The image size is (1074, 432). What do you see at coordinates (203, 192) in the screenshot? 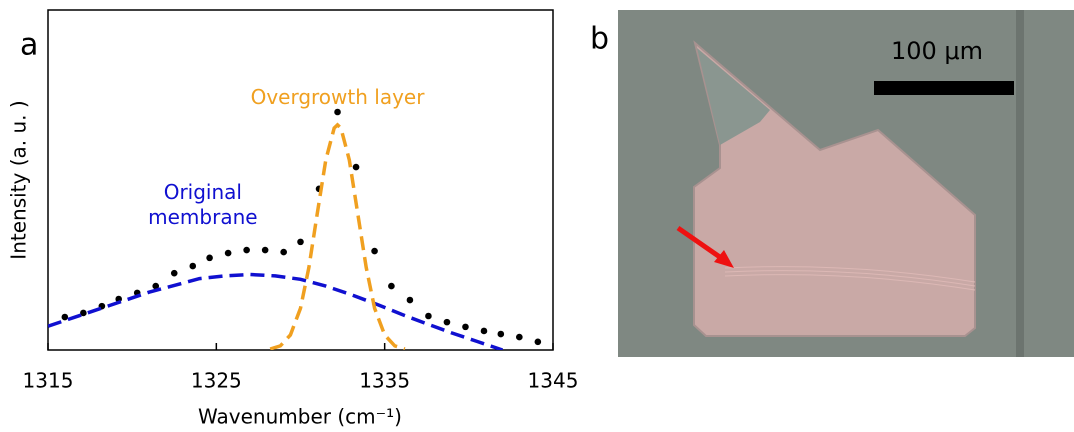
I see `annotation: Original` at bounding box center [203, 192].